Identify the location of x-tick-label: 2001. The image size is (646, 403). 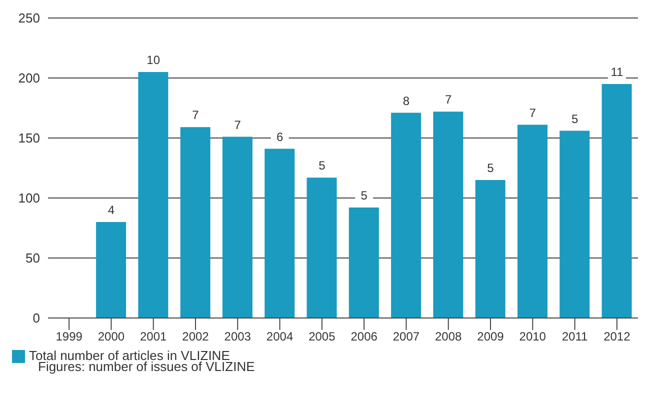
(154, 336).